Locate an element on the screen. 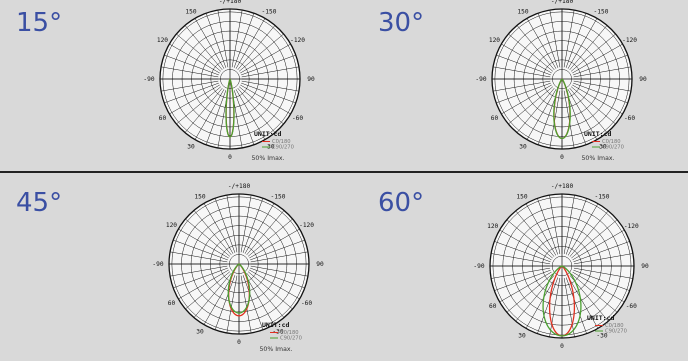 The width and height of the screenshot is (688, 361). angle-label: -90 is located at coordinates (157, 264).